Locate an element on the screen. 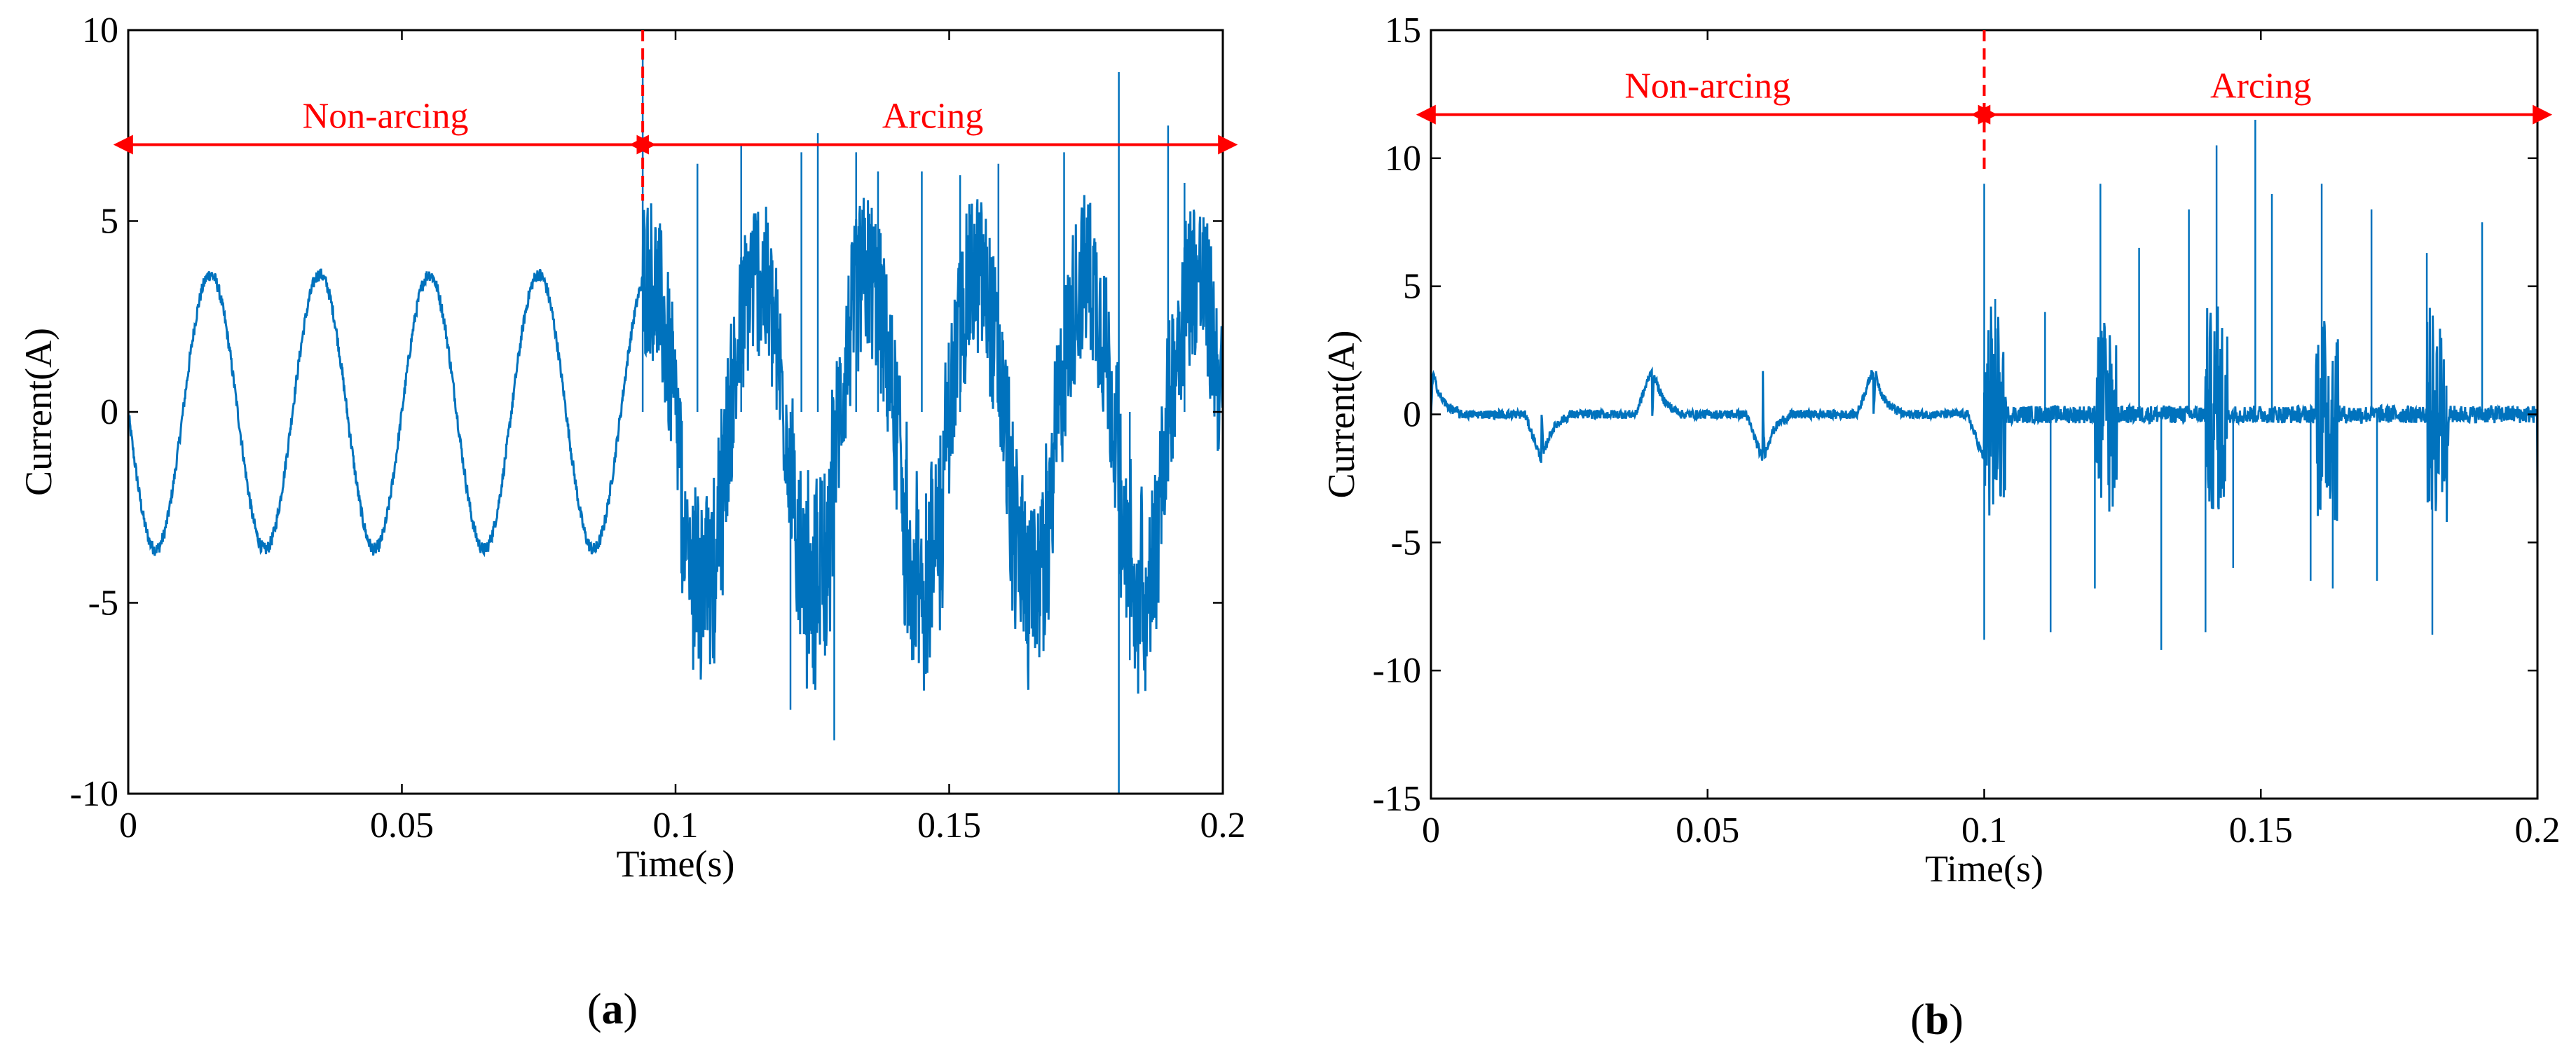 Image resolution: width=2576 pixels, height=1062 pixels. chart-a-region-label: Non-arcing is located at coordinates (386, 117).